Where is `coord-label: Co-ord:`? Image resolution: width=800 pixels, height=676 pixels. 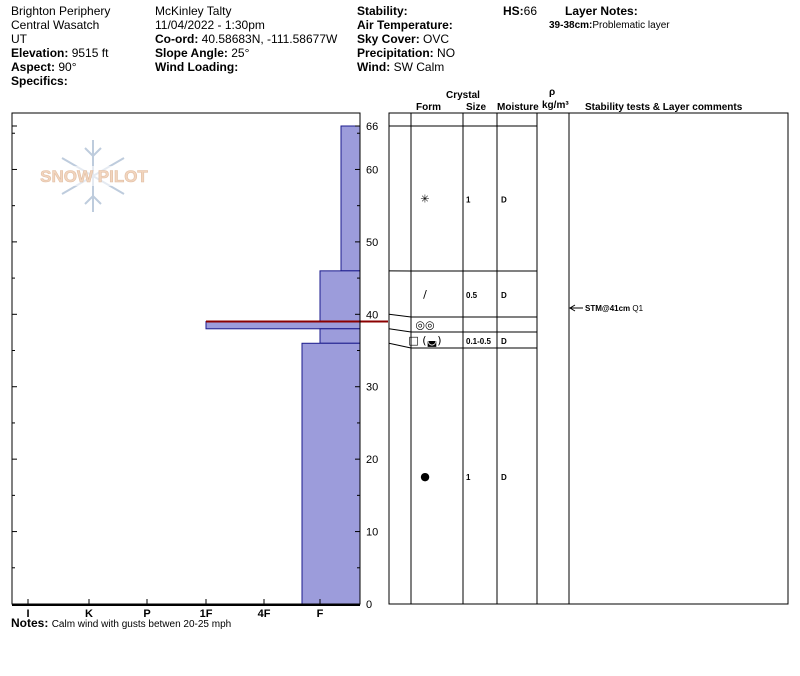
coord-label: Co-ord: is located at coordinates (177, 39).